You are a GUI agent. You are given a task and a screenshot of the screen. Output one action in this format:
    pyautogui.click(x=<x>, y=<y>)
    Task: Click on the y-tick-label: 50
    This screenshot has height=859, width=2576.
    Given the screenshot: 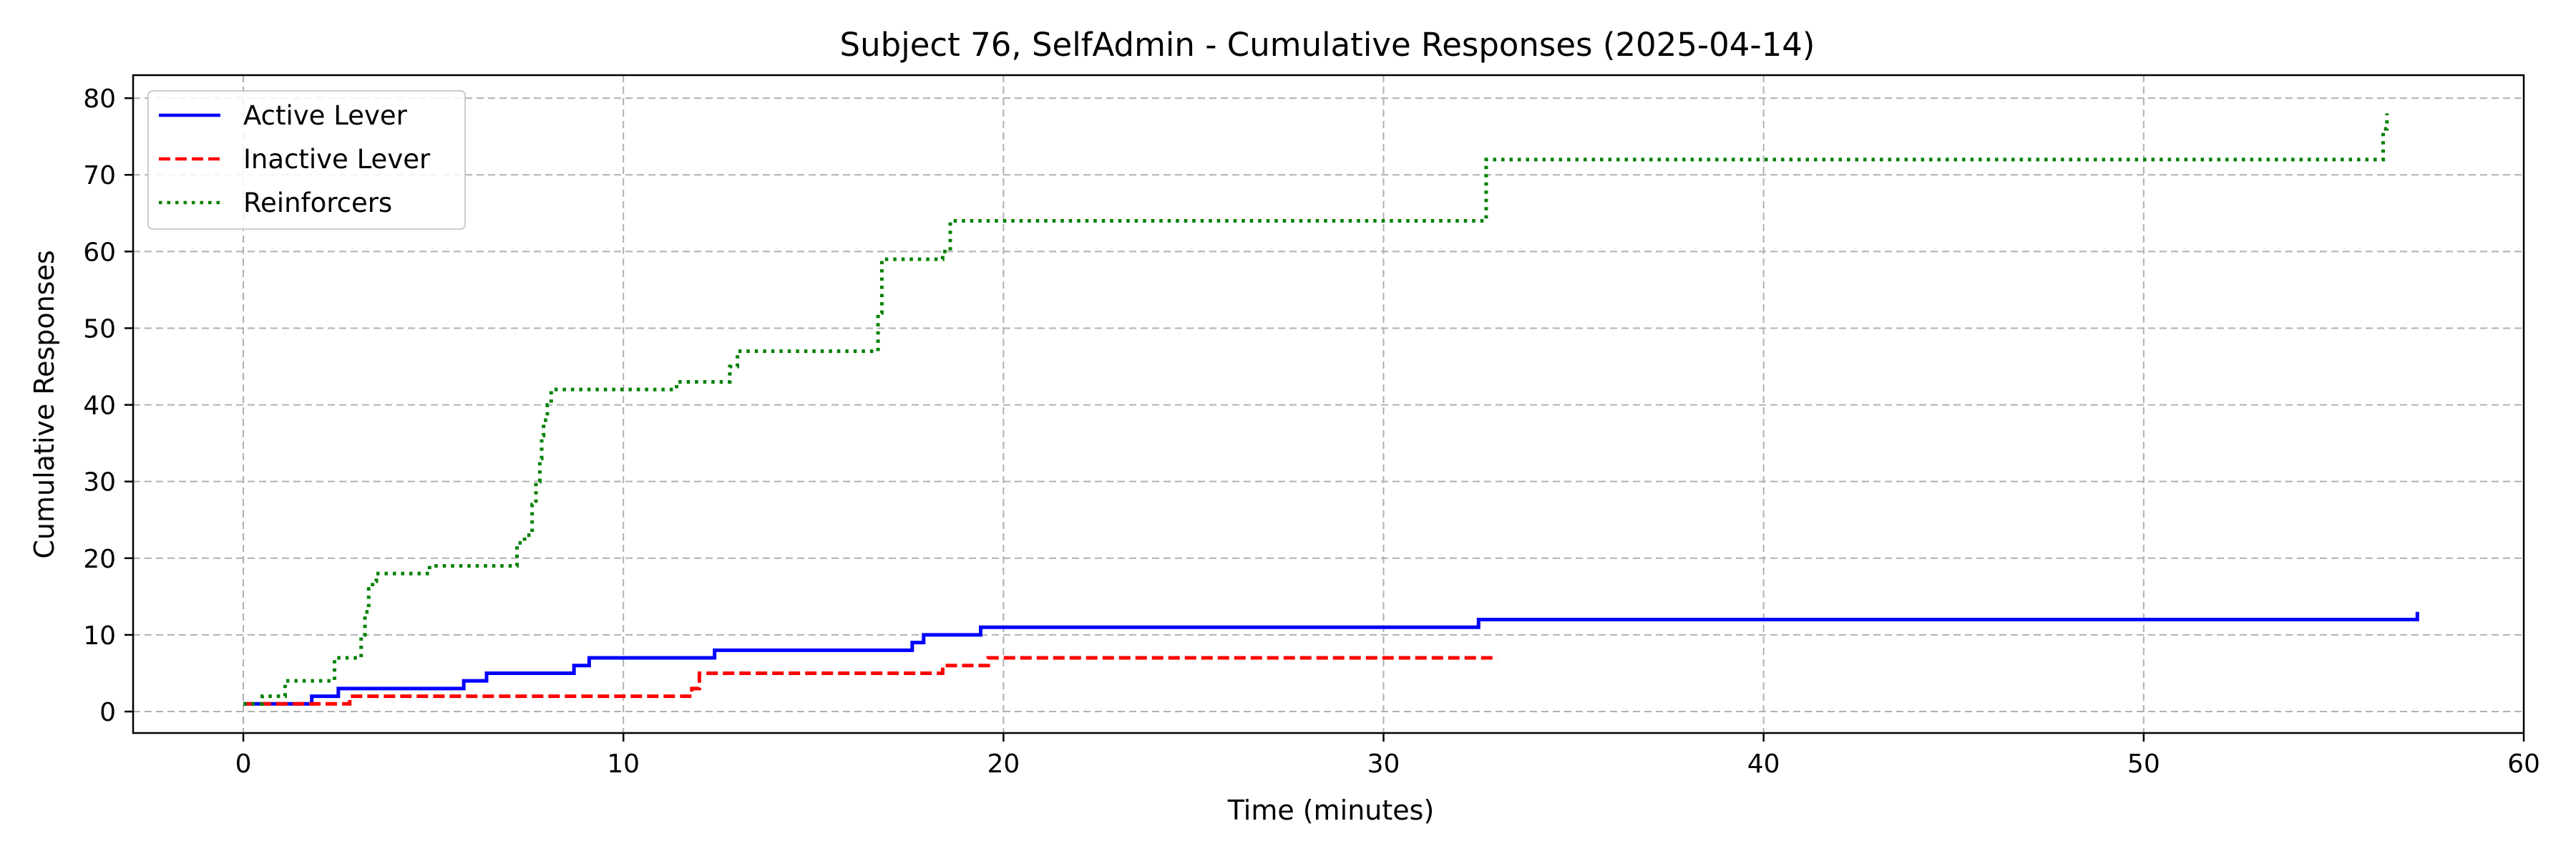 What is the action you would take?
    pyautogui.click(x=100, y=329)
    